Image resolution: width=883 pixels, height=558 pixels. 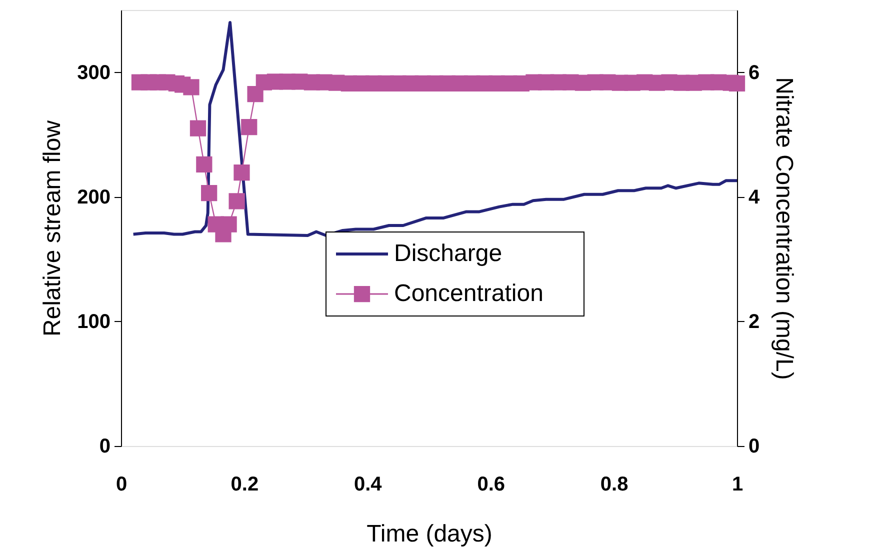 What do you see at coordinates (614, 485) in the screenshot?
I see `x-tick-label: 0.8` at bounding box center [614, 485].